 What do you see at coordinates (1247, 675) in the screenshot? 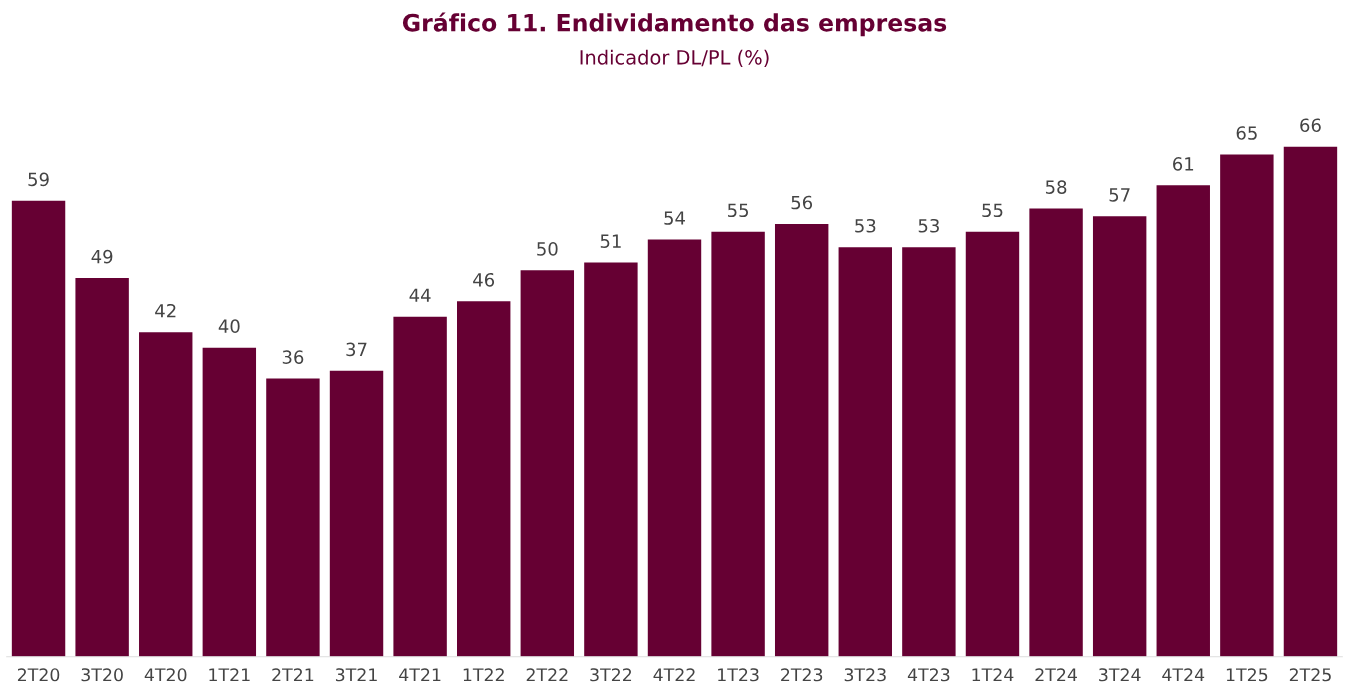
I see `x-tick-label: 1T25` at bounding box center [1247, 675].